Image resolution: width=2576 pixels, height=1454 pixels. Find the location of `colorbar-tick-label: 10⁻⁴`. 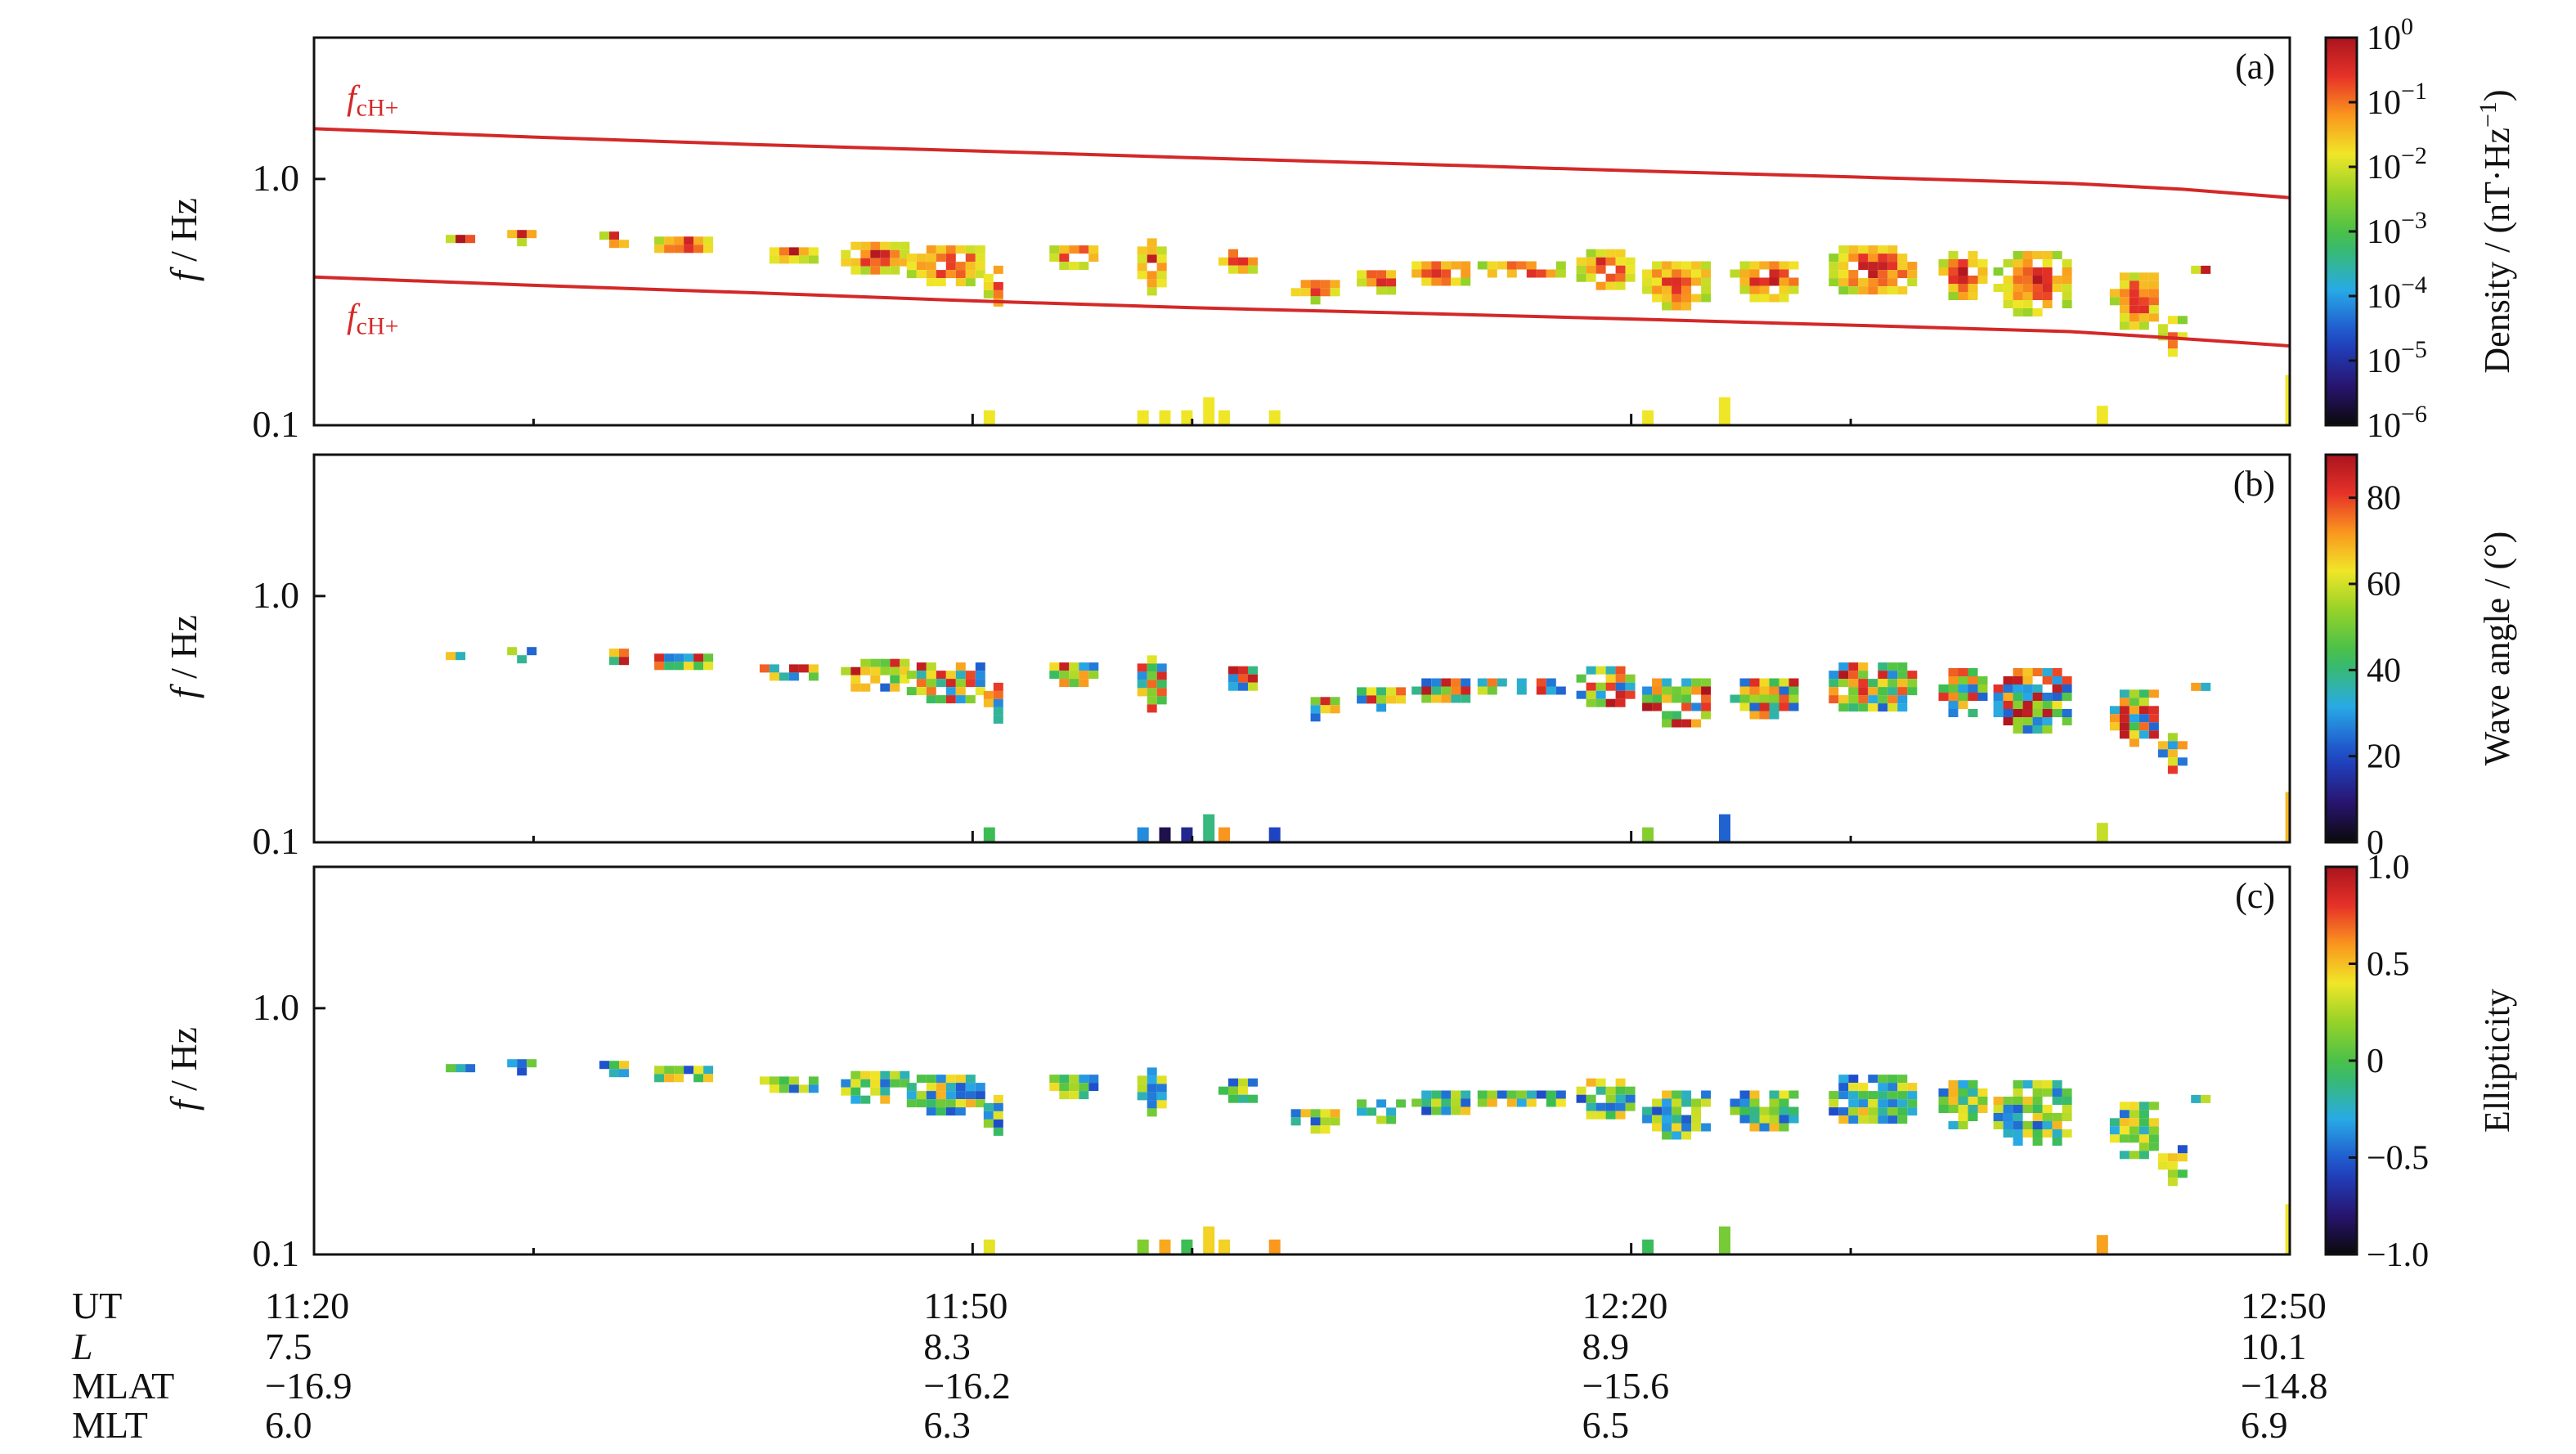

colorbar-tick-label: 10⁻⁴ is located at coordinates (2397, 294).